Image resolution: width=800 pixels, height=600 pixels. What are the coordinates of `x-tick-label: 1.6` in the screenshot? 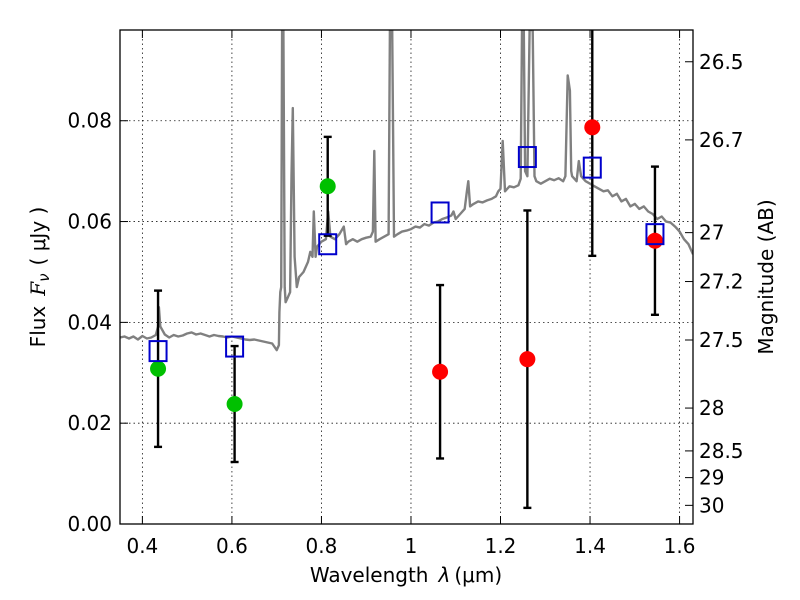 It's located at (680, 546).